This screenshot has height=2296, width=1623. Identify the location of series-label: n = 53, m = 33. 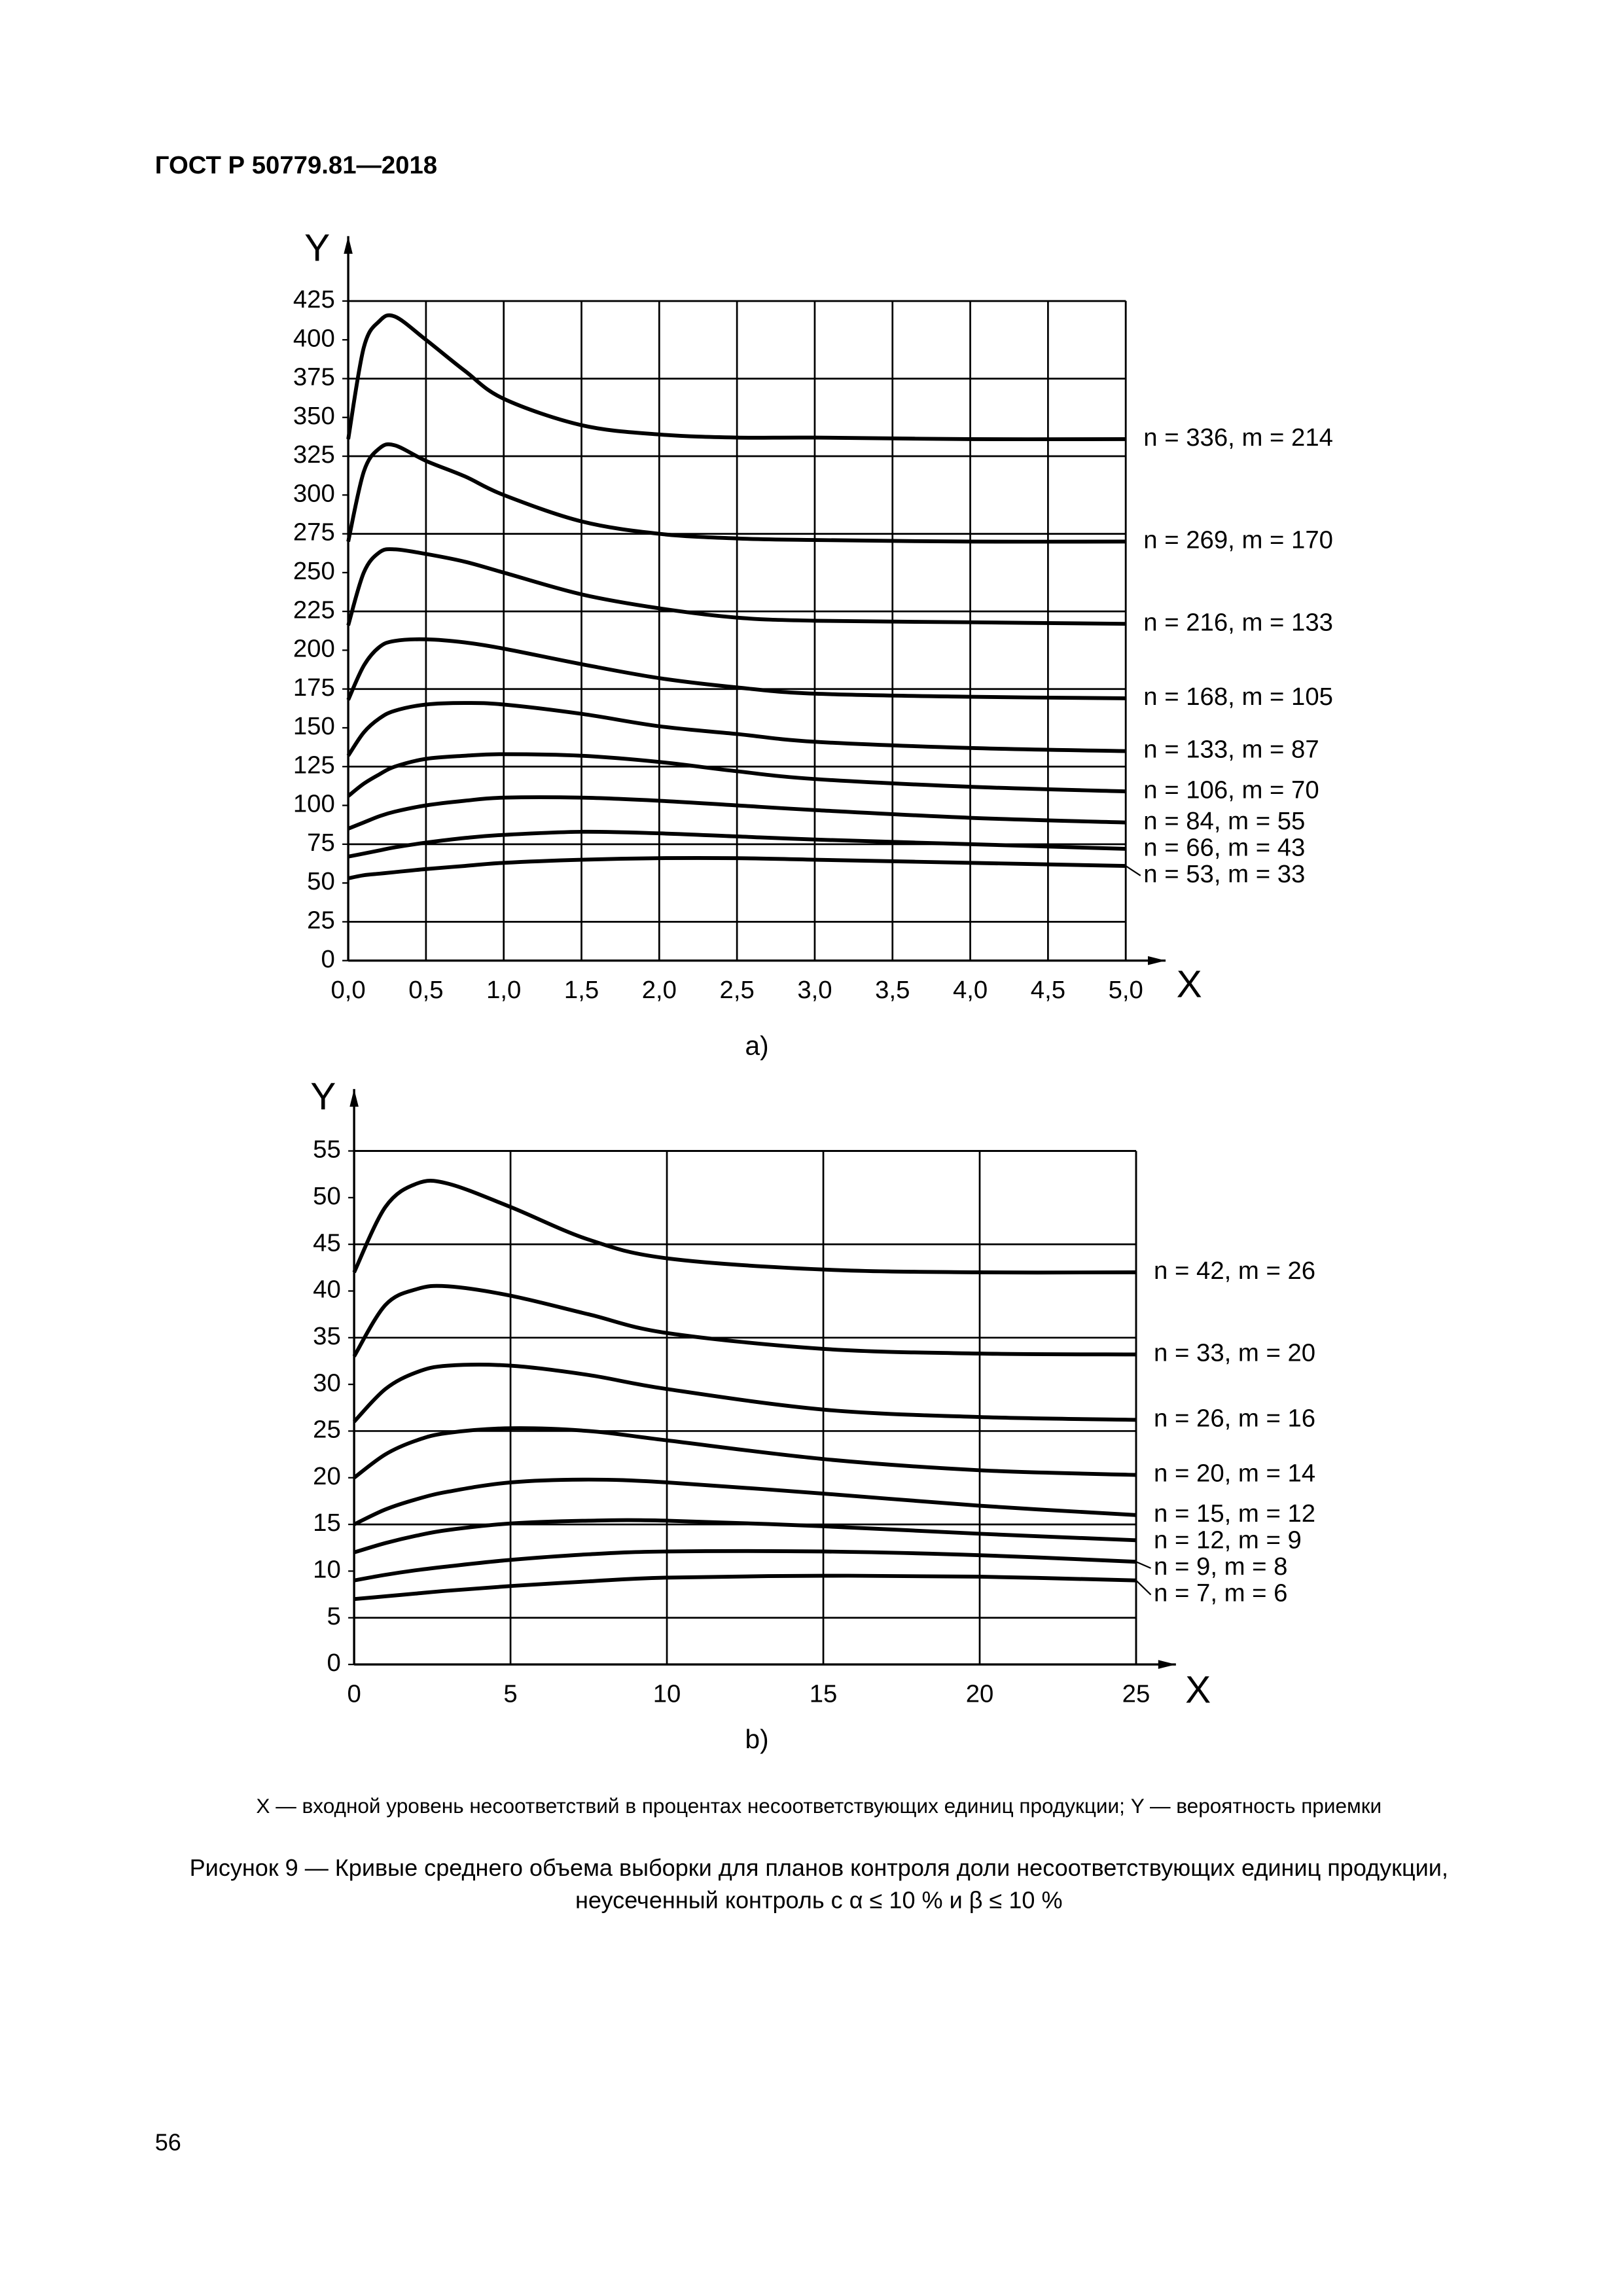
(1224, 874).